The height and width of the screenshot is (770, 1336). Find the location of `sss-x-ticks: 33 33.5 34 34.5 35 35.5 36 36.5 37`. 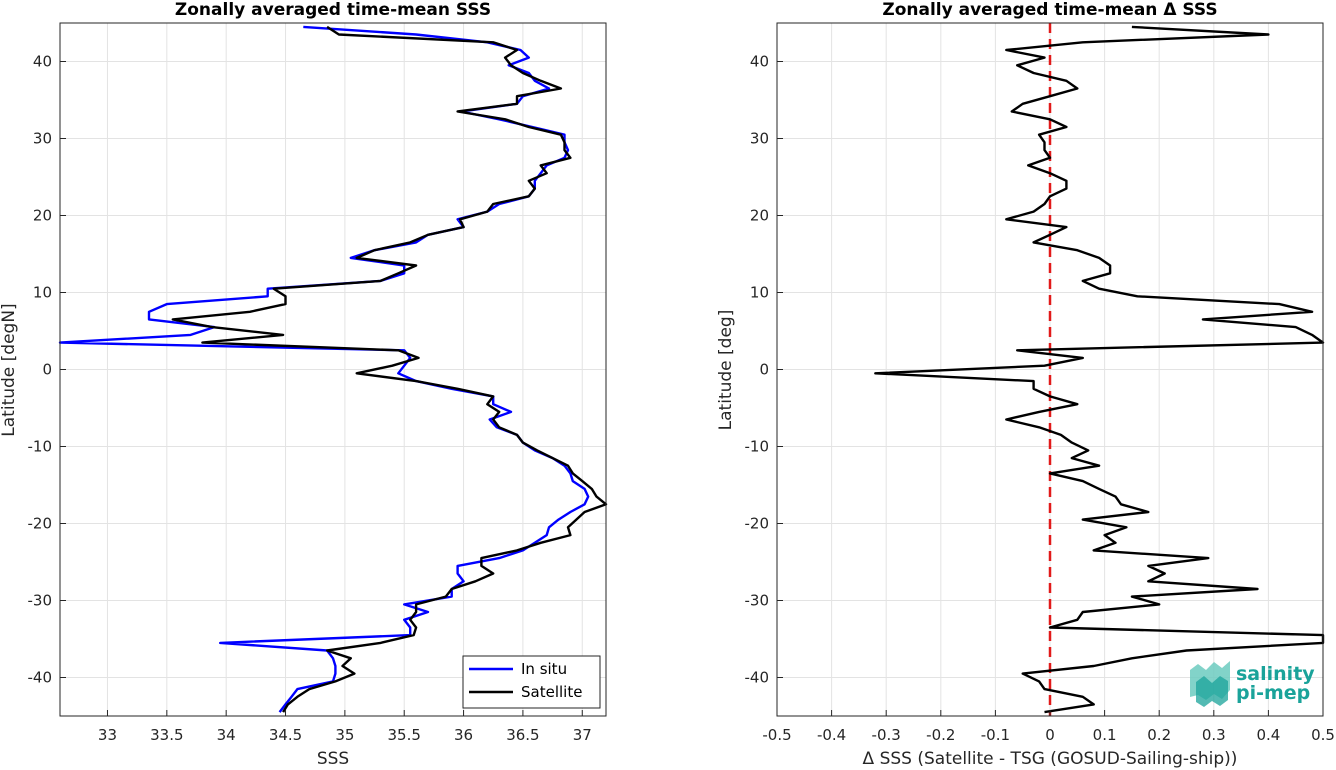

sss-x-ticks: 33 33.5 34 34.5 35 35.5 36 36.5 37 is located at coordinates (345, 727).